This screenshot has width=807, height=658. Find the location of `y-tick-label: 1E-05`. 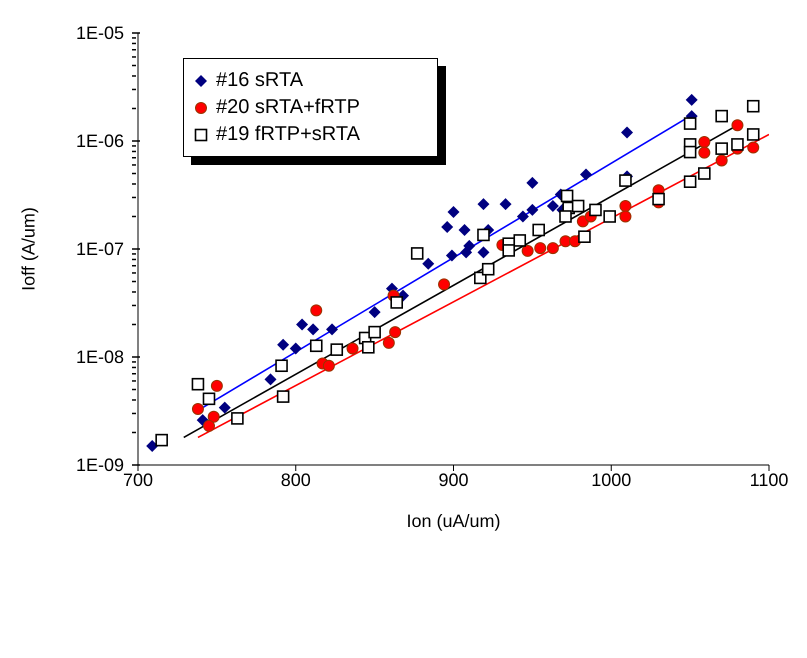

y-tick-label: 1E-05 is located at coordinates (100, 33).